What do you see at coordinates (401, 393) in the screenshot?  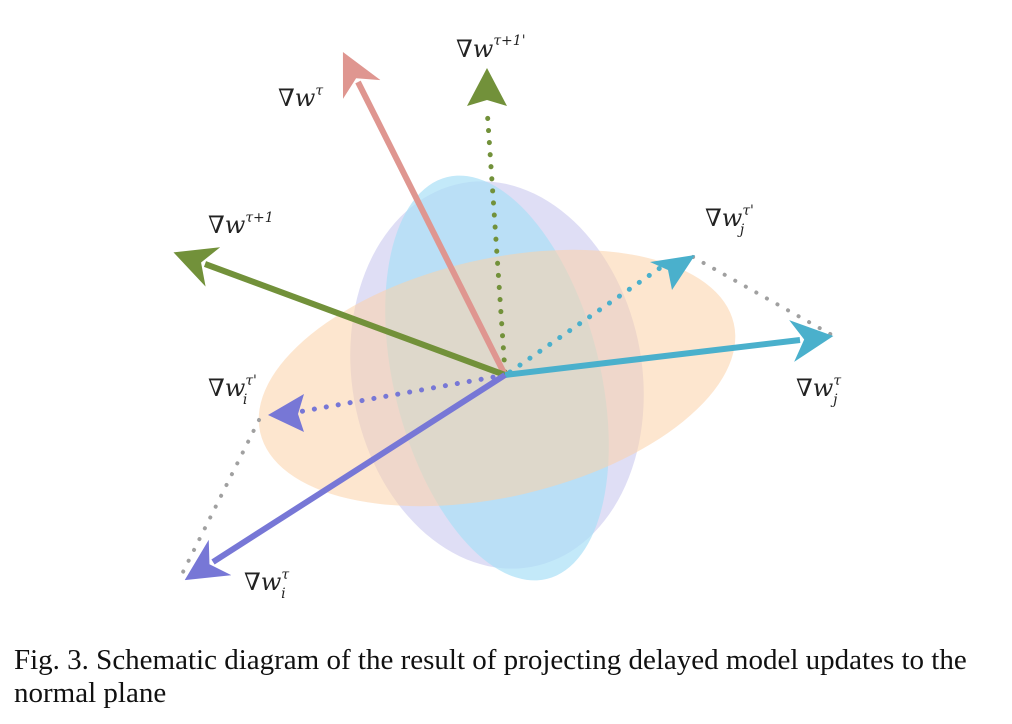 I see `purple-projection-dotted` at bounding box center [401, 393].